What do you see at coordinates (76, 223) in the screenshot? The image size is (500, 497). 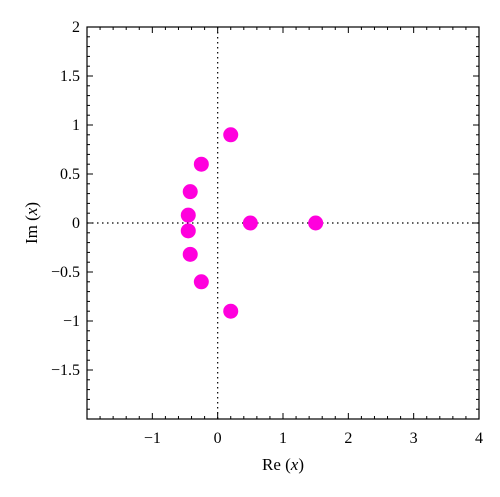 I see `y-tick-label: 0` at bounding box center [76, 223].